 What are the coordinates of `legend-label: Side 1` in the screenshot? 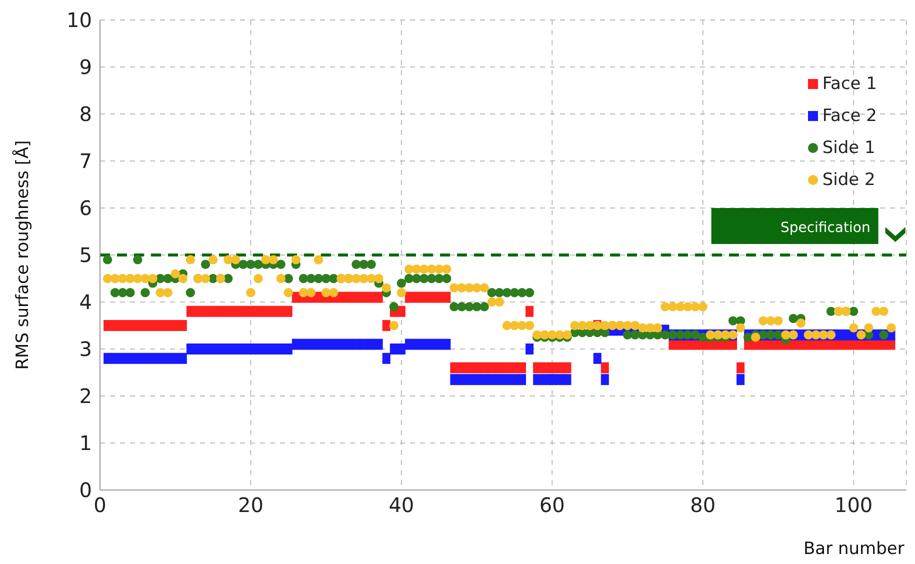 It's located at (849, 148).